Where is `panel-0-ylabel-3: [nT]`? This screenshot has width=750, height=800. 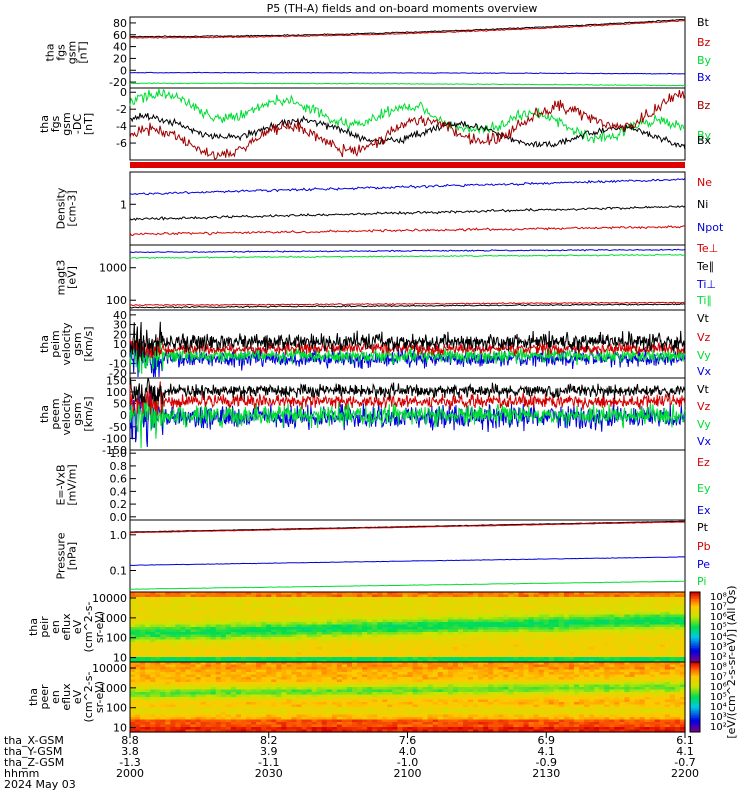
panel-0-ylabel-3: [nT] is located at coordinates (83, 52).